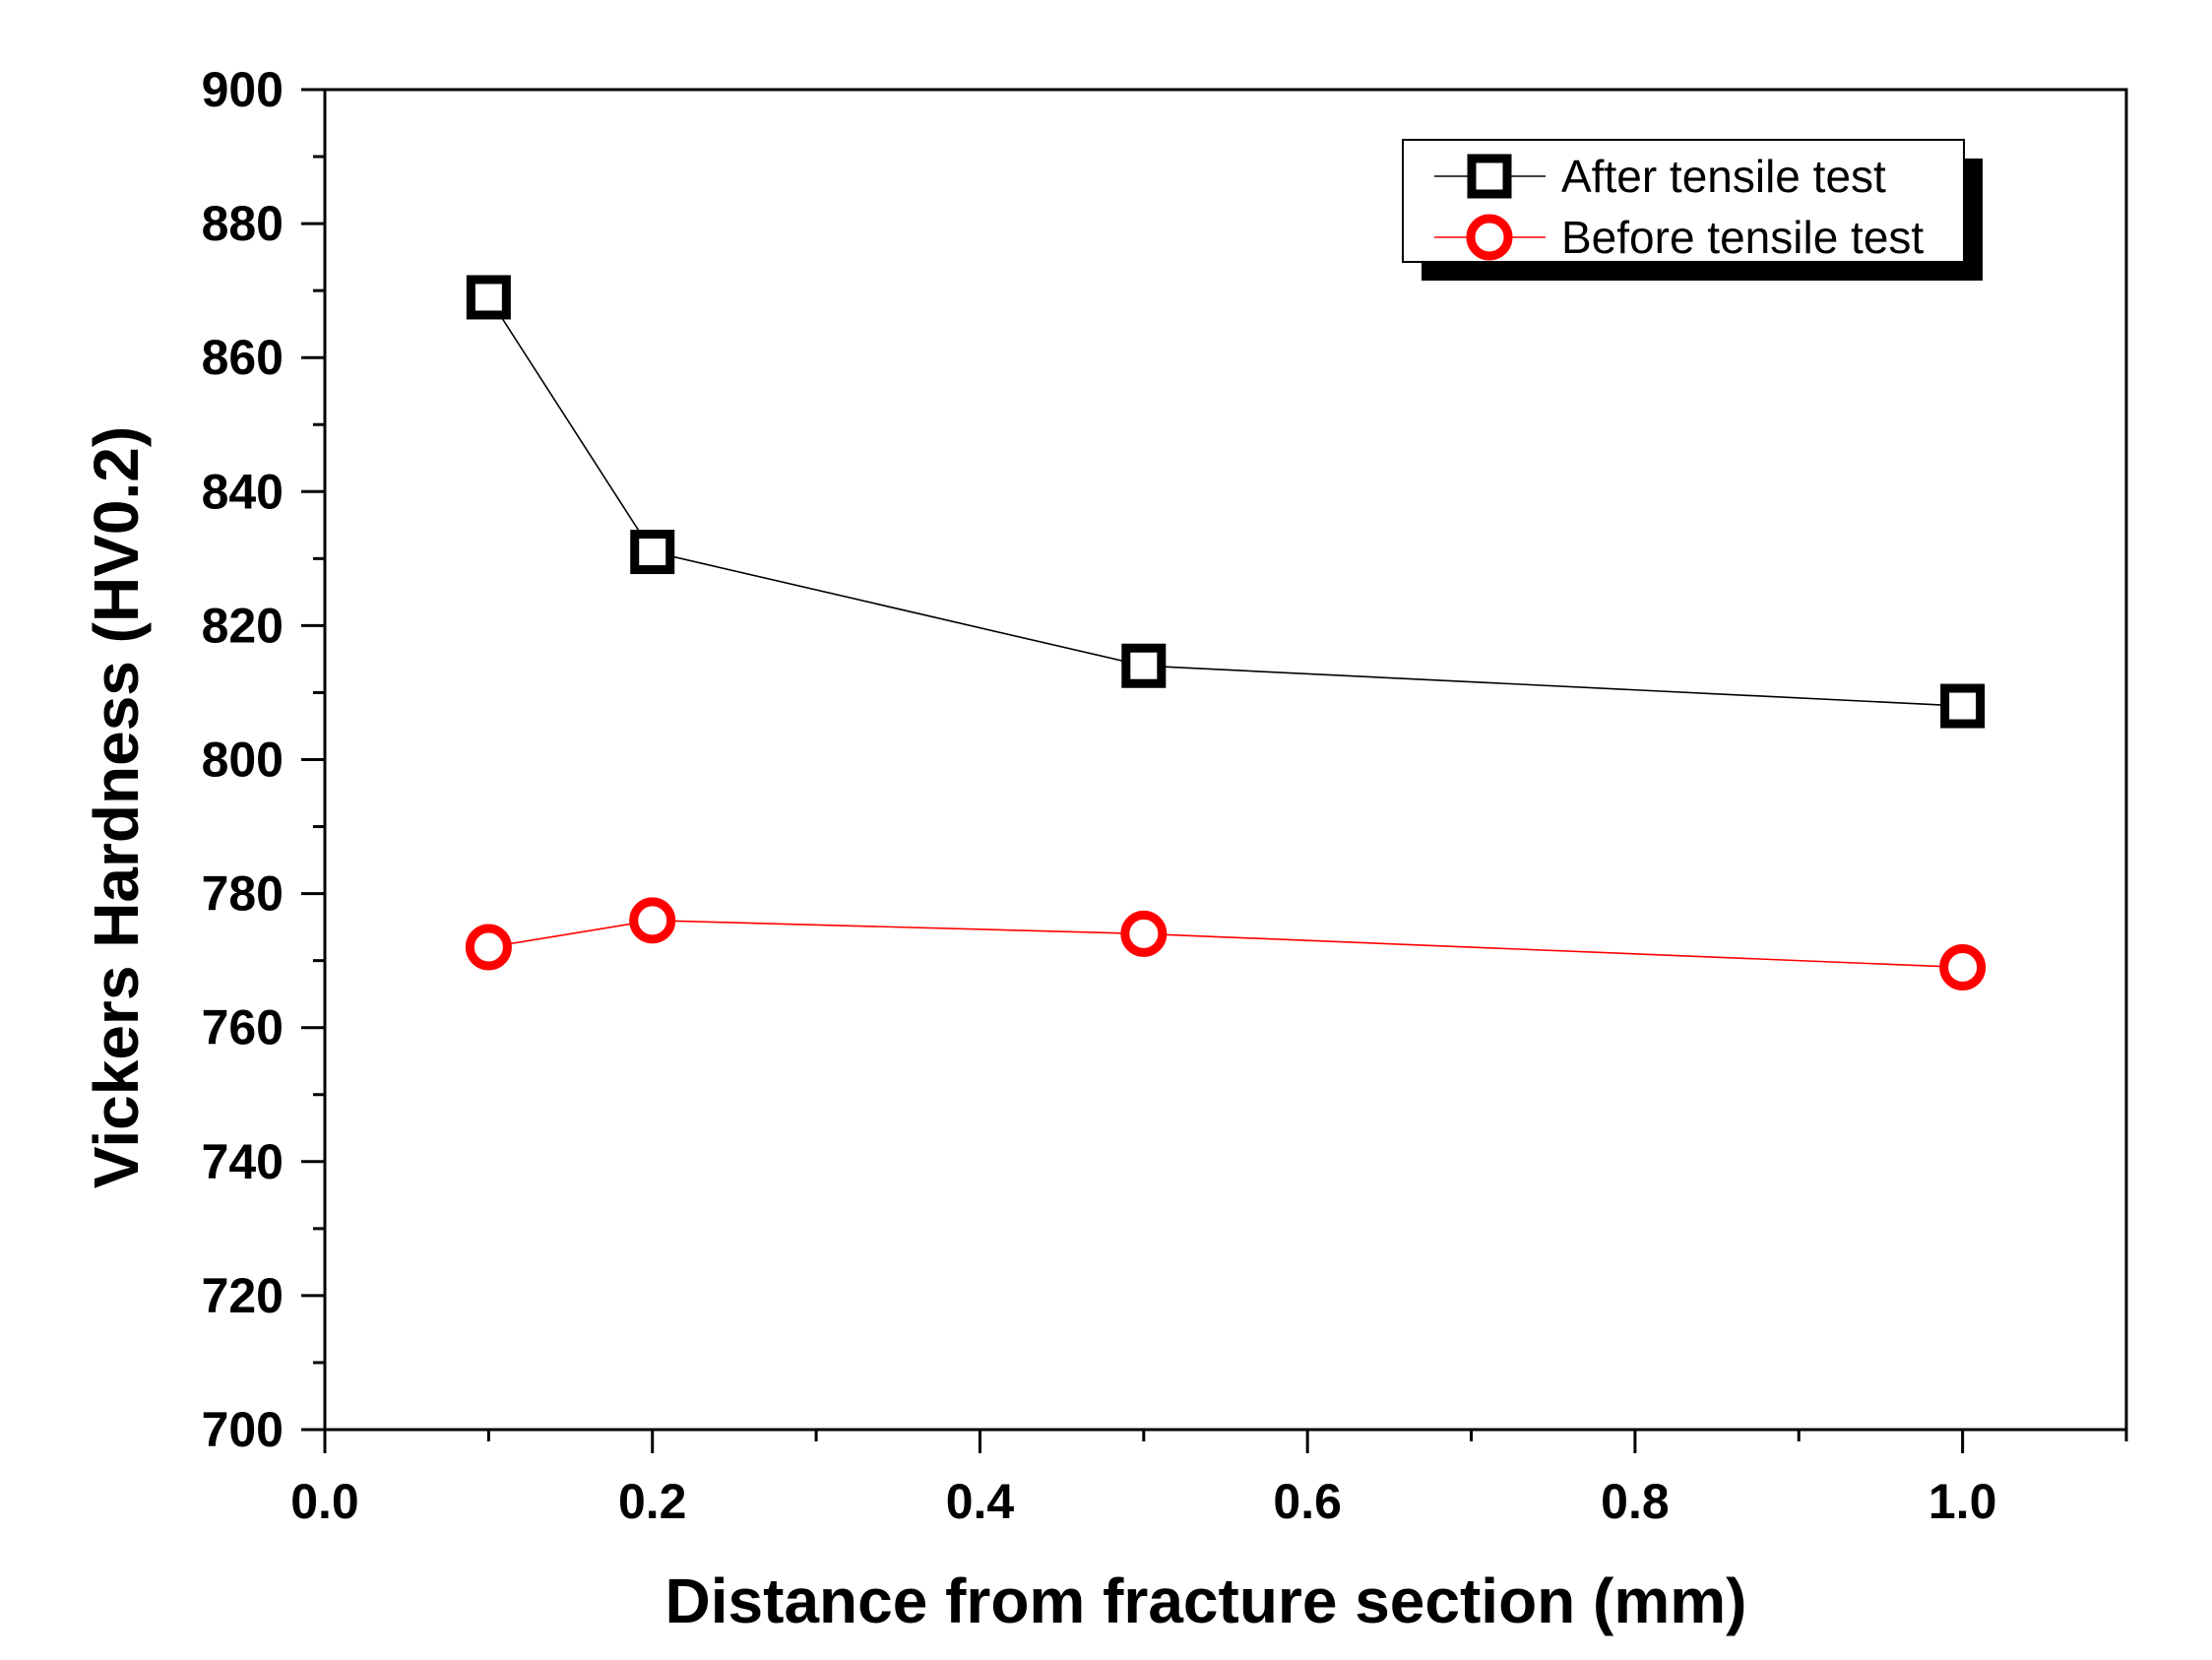 This screenshot has width=2212, height=1660. Describe the element at coordinates (1742, 237) in the screenshot. I see `legend-label: Before tensile test` at that location.